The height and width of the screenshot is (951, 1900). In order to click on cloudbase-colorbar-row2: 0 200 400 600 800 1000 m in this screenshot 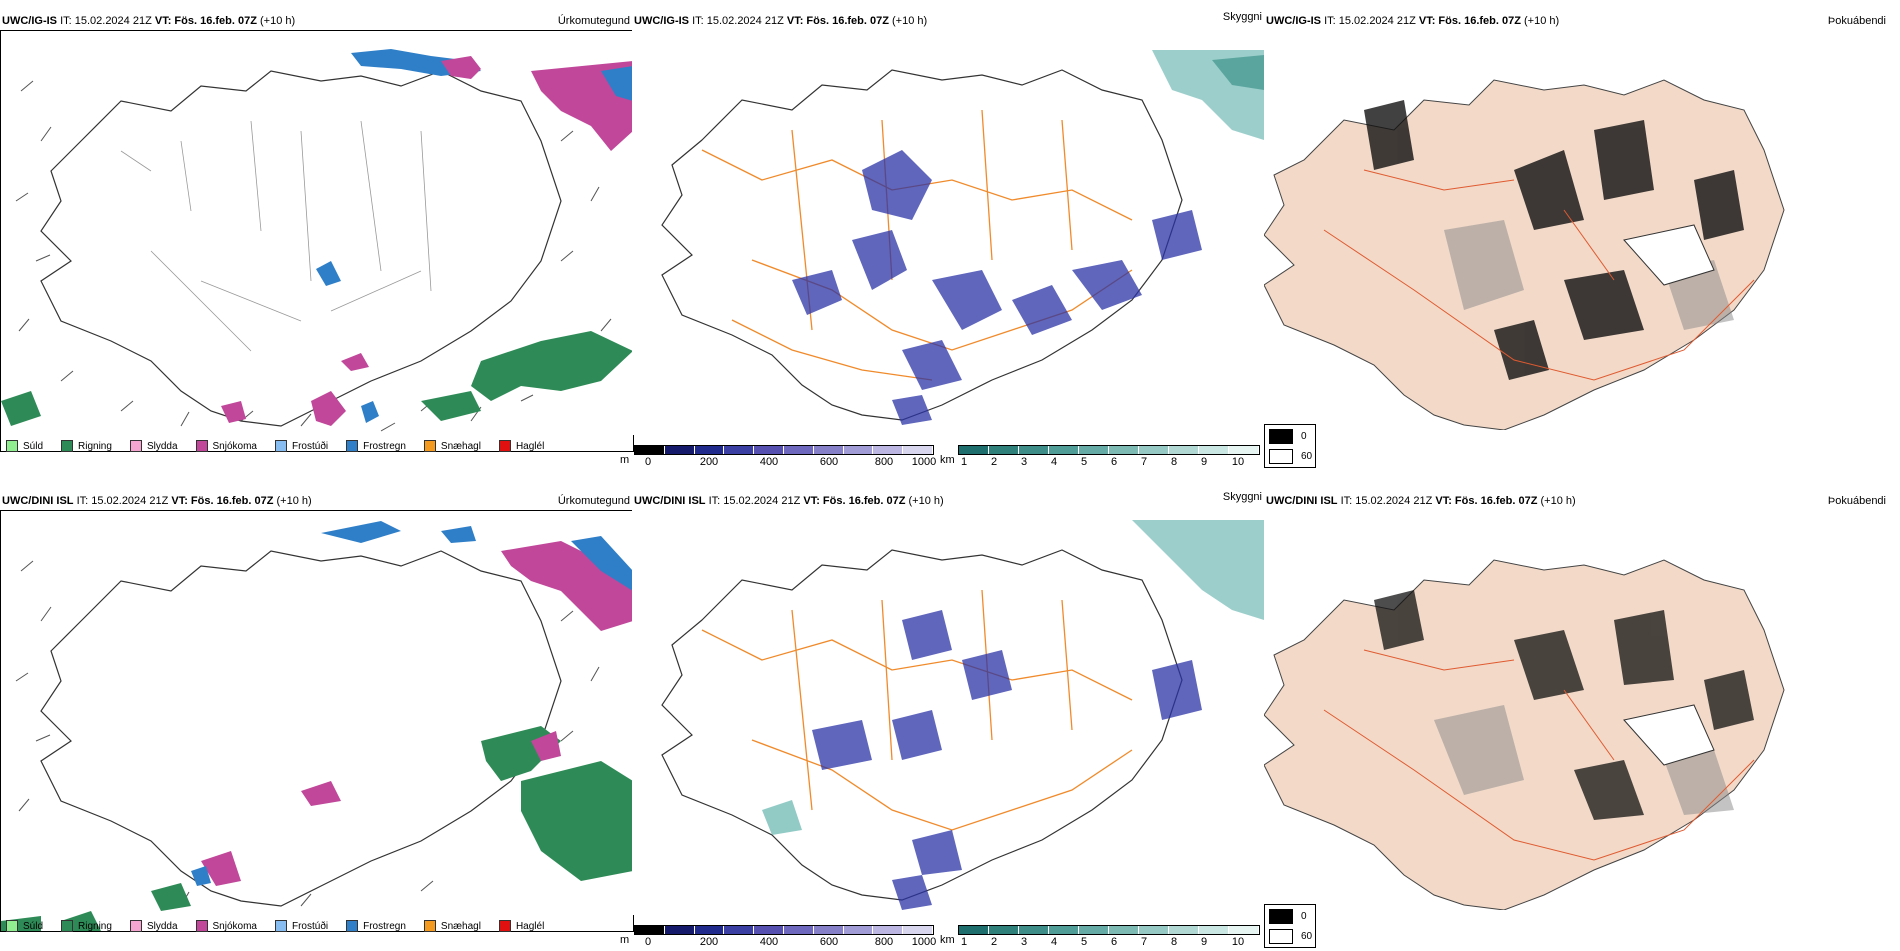, I will do `click(778, 938)`.